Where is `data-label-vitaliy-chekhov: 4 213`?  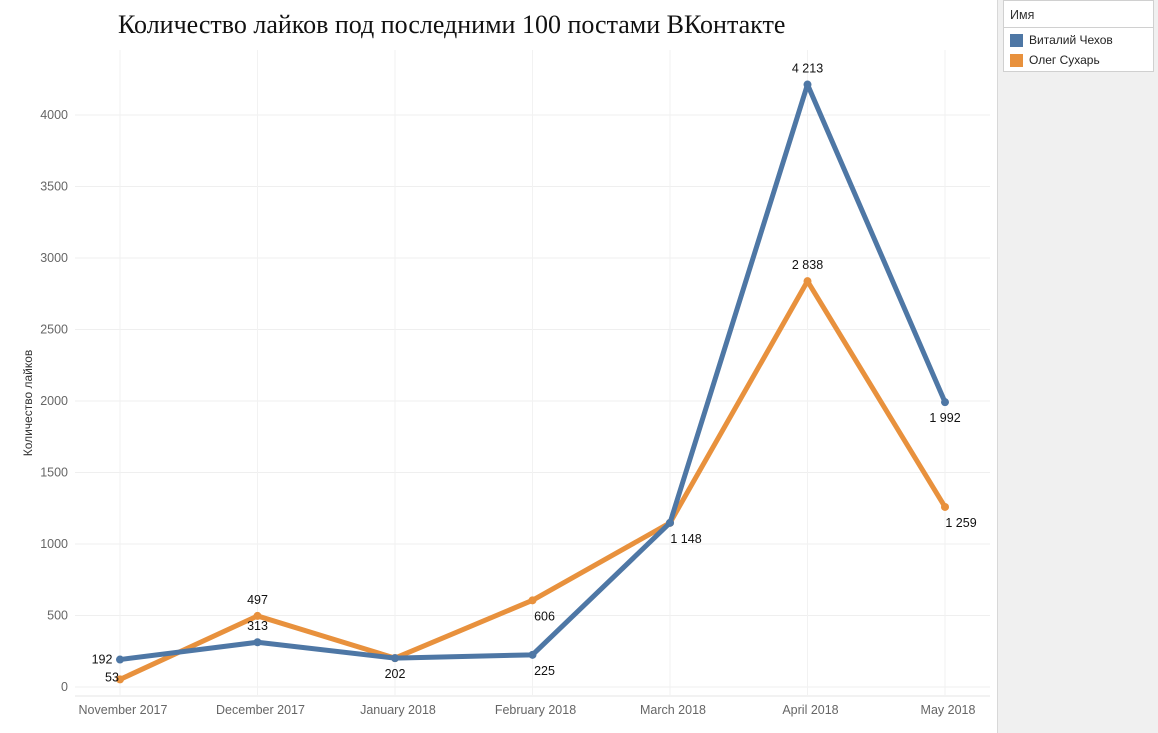
data-label-vitaliy-chekhov: 4 213 is located at coordinates (807, 69).